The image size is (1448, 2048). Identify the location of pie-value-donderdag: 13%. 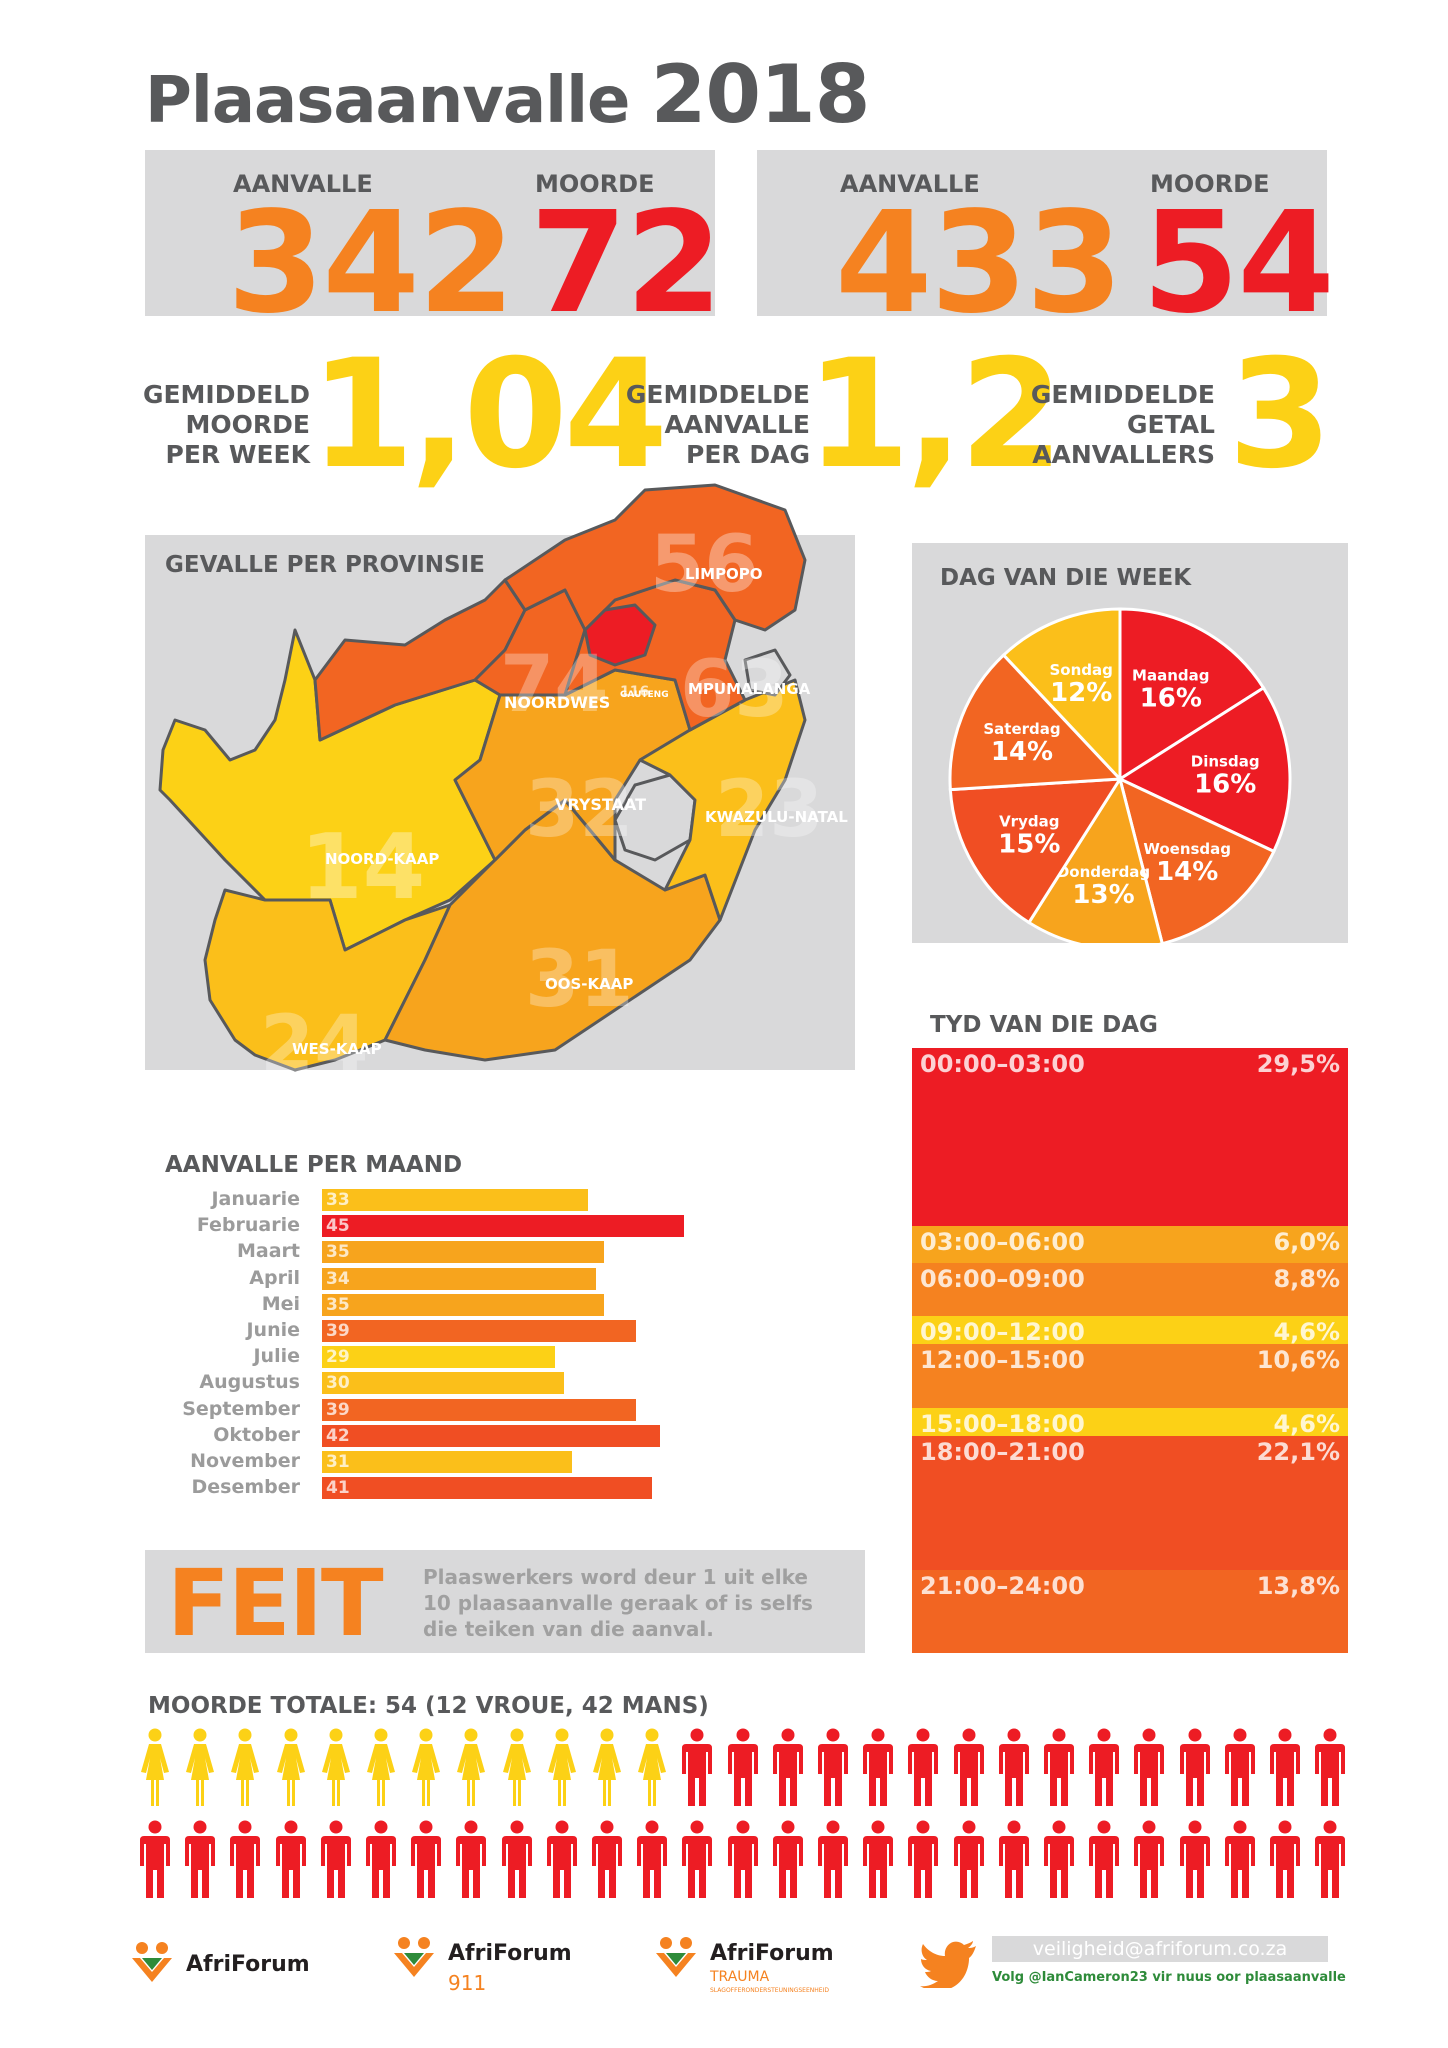
(1103, 895).